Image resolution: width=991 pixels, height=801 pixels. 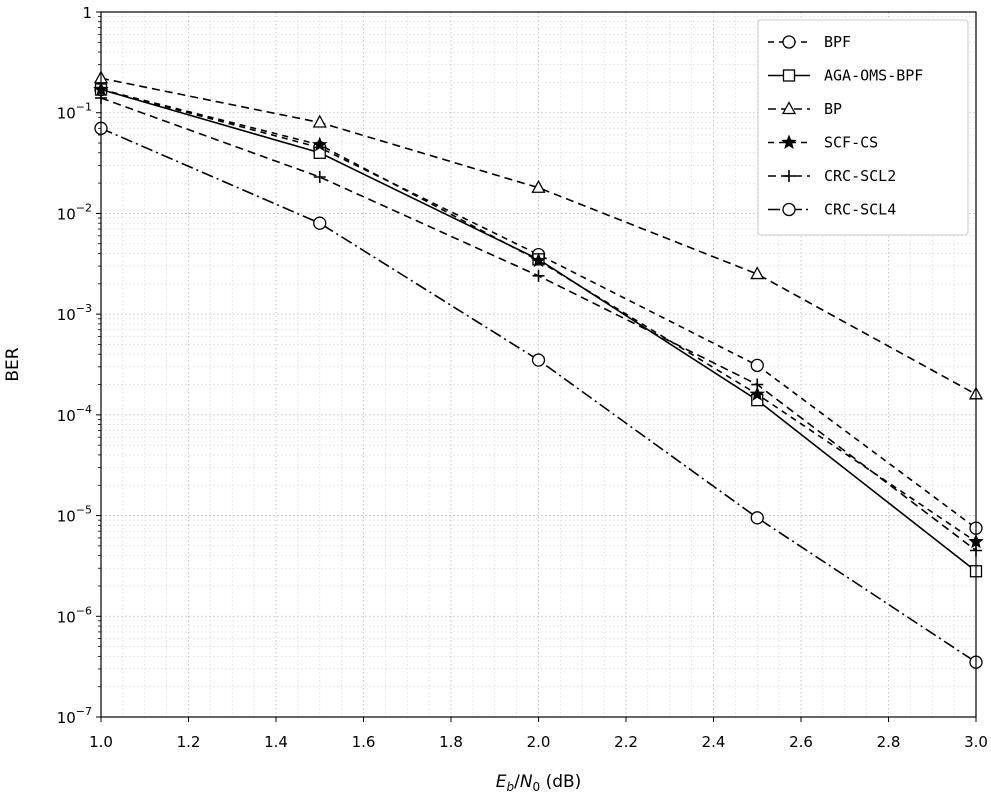 What do you see at coordinates (851, 143) in the screenshot?
I see `legend-label-scf-cs: SCF-CS` at bounding box center [851, 143].